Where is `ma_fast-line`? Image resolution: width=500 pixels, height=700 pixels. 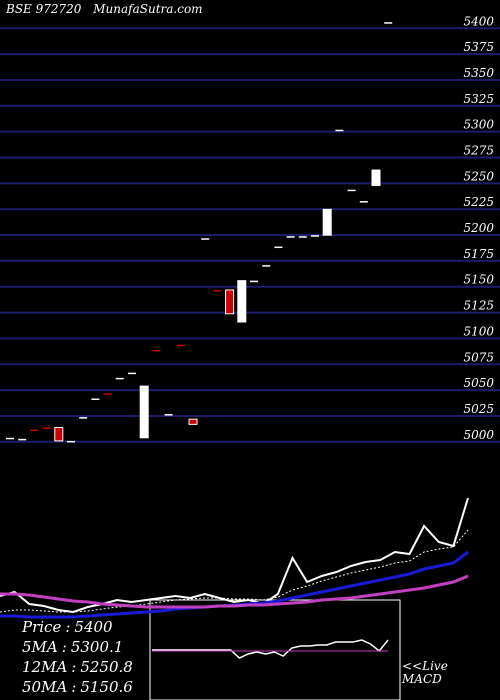 ma_fast-line is located at coordinates (234, 571).